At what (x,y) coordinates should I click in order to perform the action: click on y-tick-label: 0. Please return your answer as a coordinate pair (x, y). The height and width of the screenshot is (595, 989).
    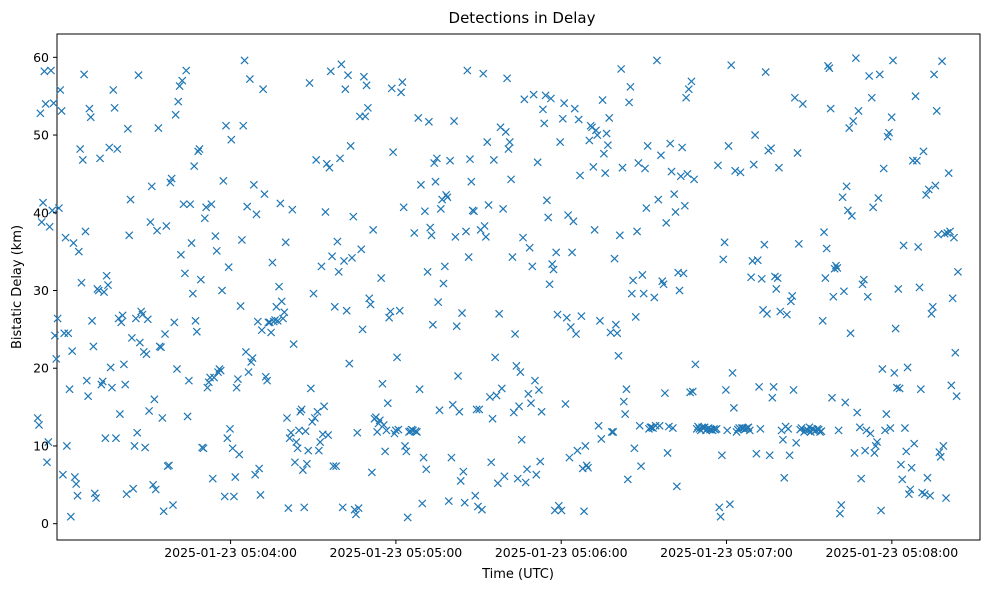
    Looking at the image, I should click on (45, 523).